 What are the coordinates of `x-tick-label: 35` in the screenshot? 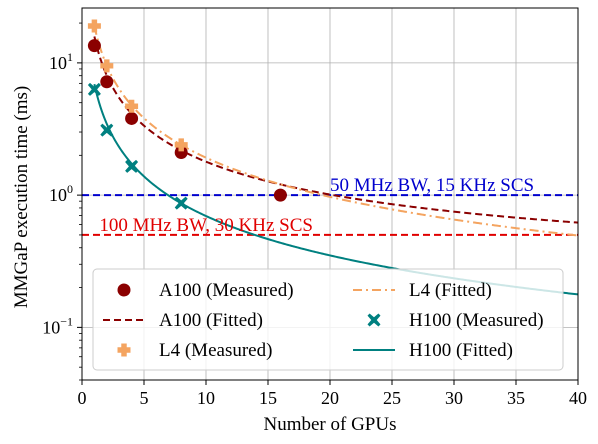 It's located at (516, 398).